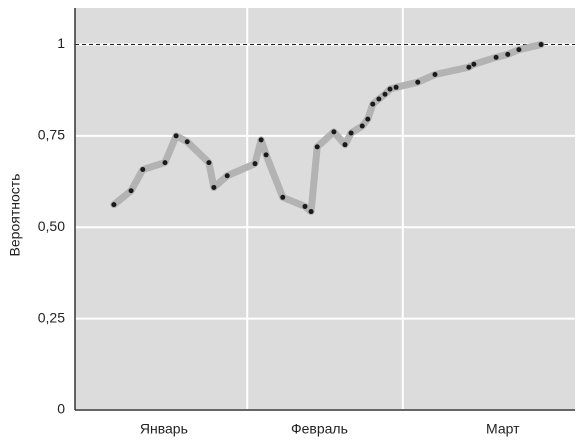 This screenshot has height=443, width=582. Describe the element at coordinates (61, 43) in the screenshot. I see `y-tick-label: 1` at that location.